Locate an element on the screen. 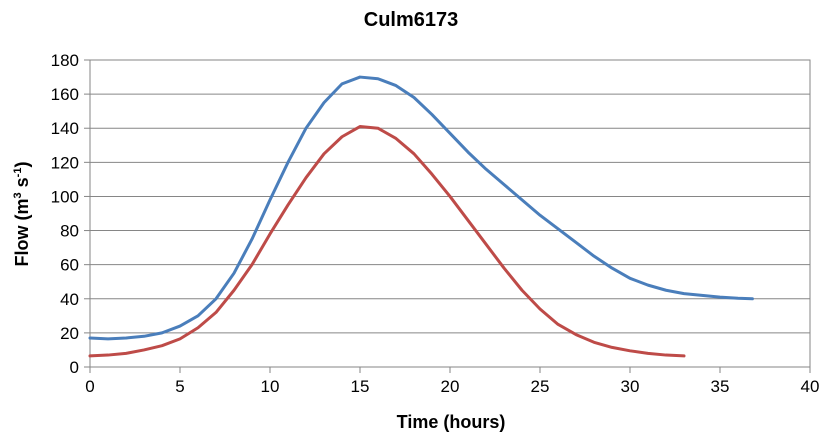 Image resolution: width=830 pixels, height=448 pixels. x-tick-label-5: 5 is located at coordinates (179, 386).